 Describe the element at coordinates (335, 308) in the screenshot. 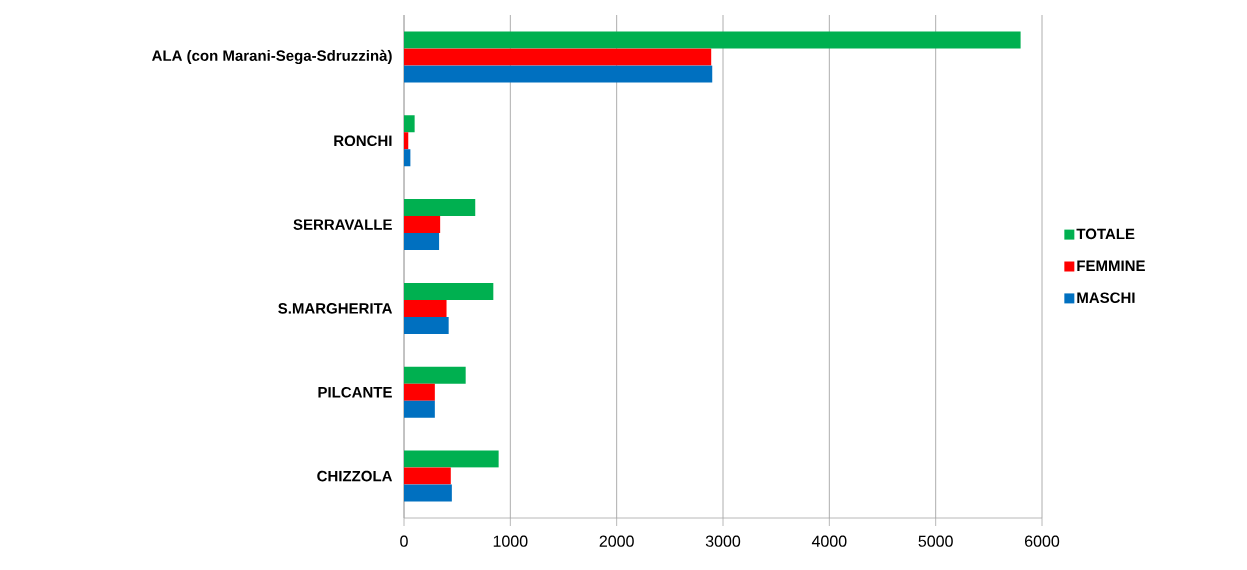

I see `y-tick-label: S.MARGHERITA` at that location.